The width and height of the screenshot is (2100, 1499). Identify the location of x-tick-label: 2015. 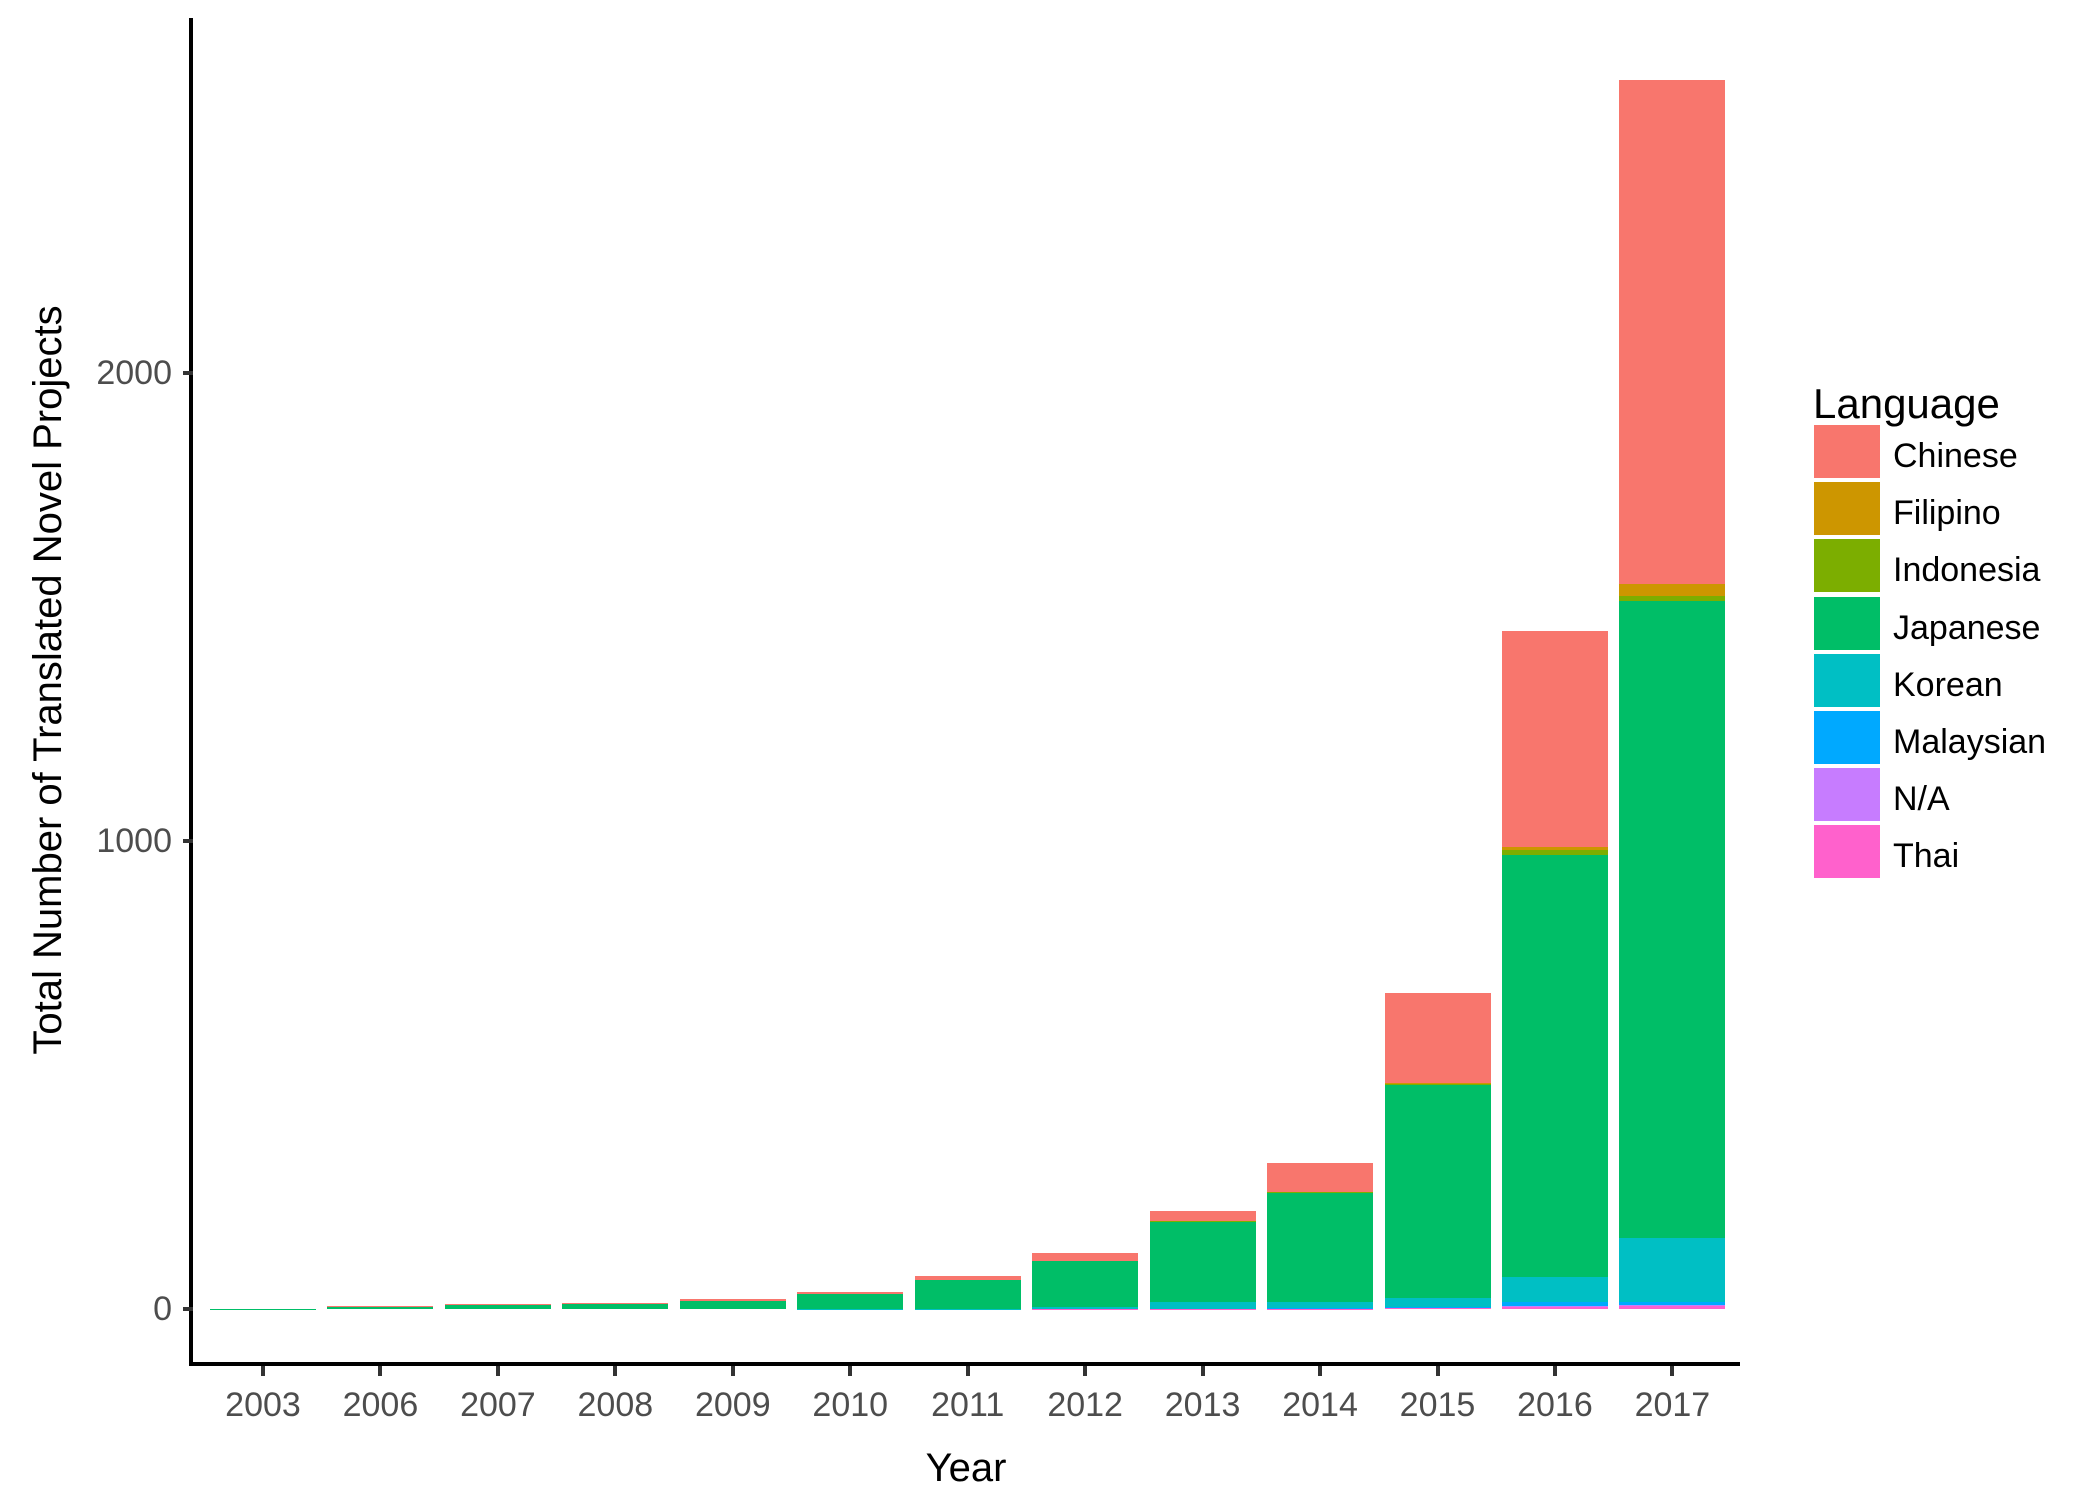
(1437, 1405).